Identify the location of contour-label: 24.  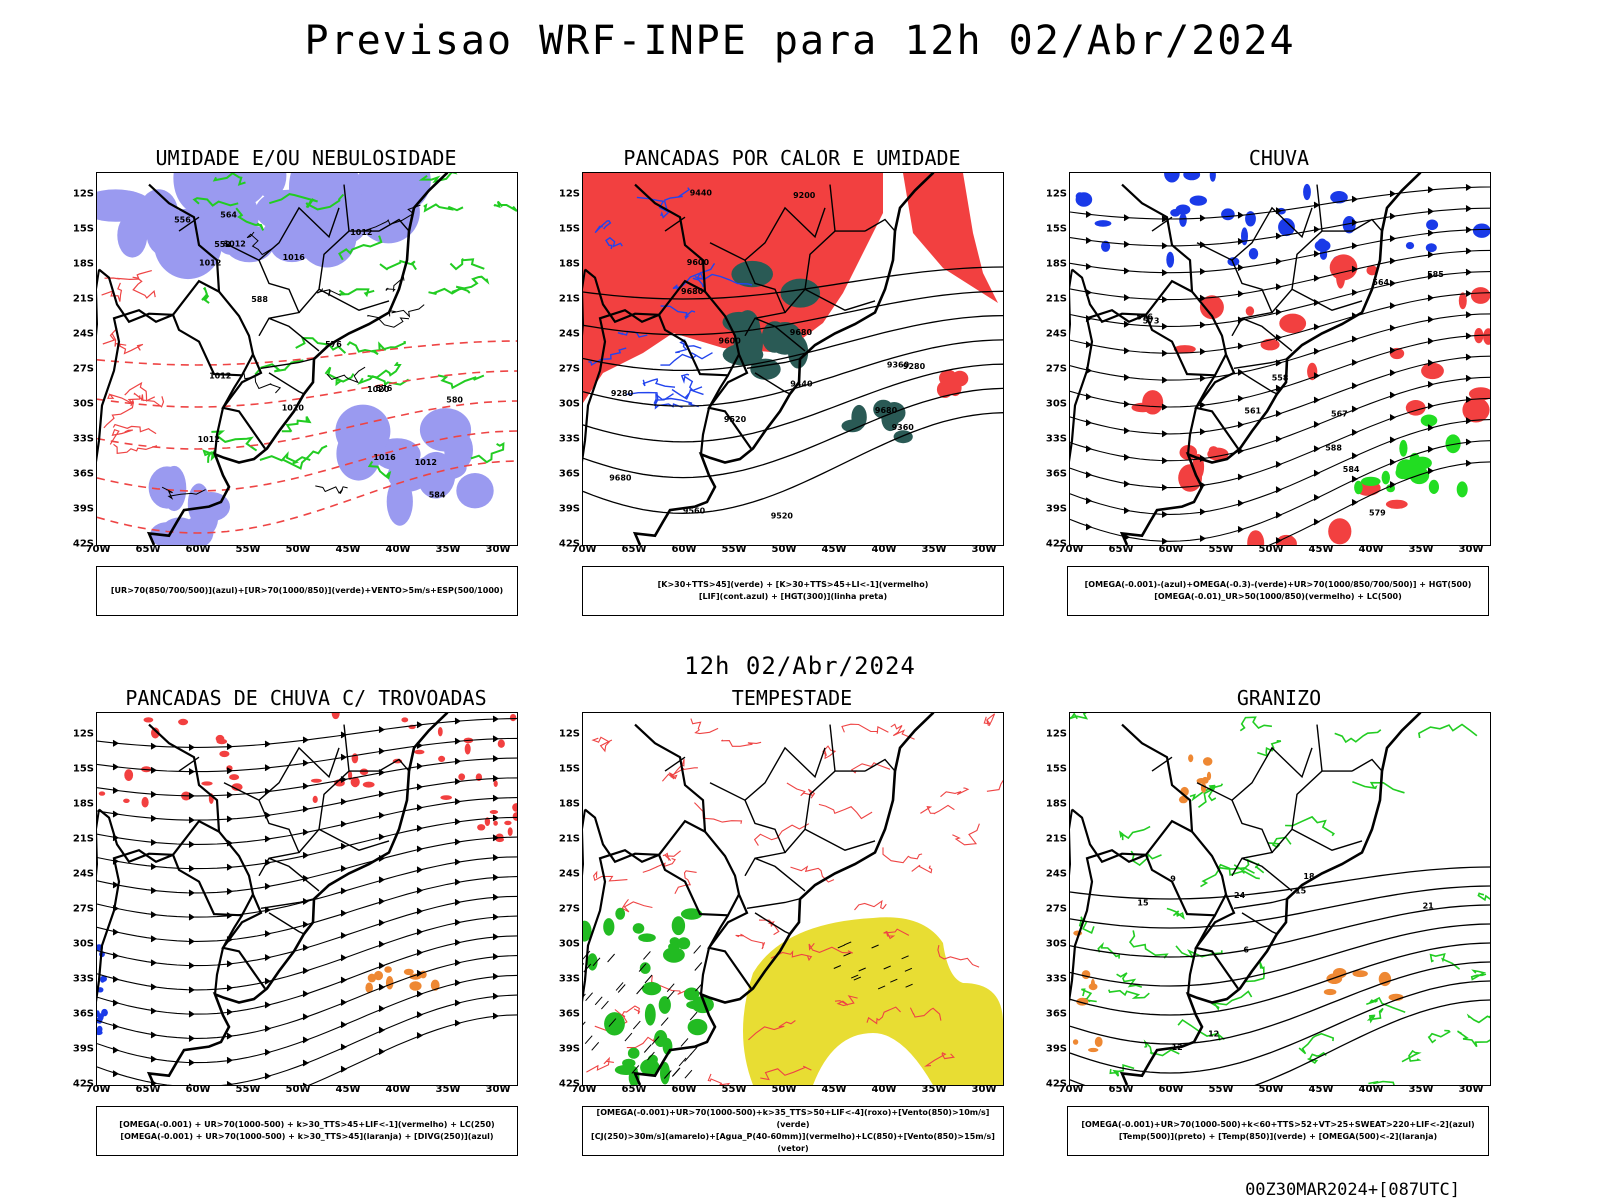
(1240, 895).